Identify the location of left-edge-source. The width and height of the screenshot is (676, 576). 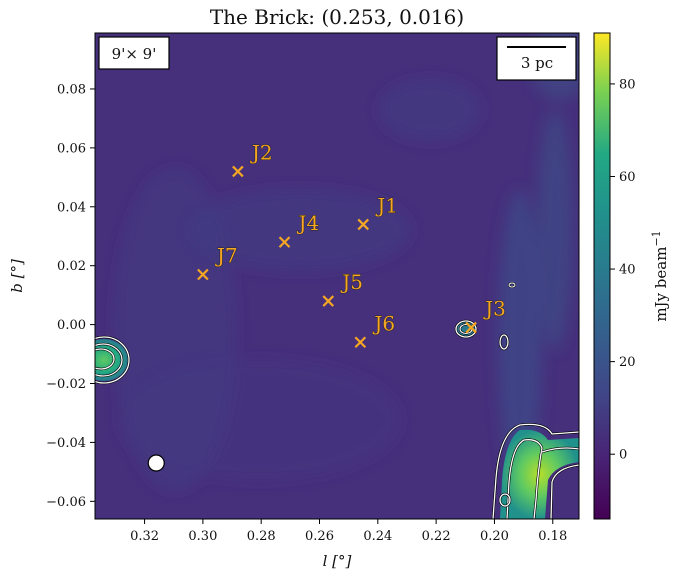
(113, 360).